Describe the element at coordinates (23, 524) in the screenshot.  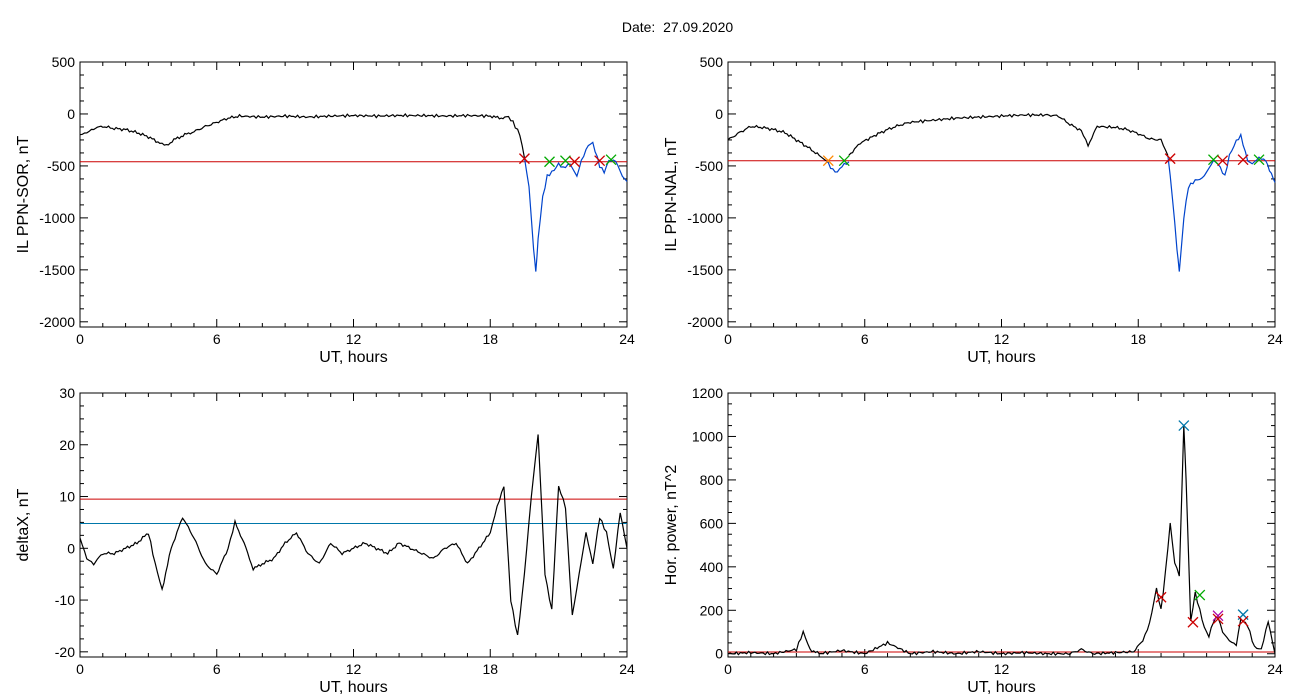
I see `y-axis-label: deltaX, nT` at that location.